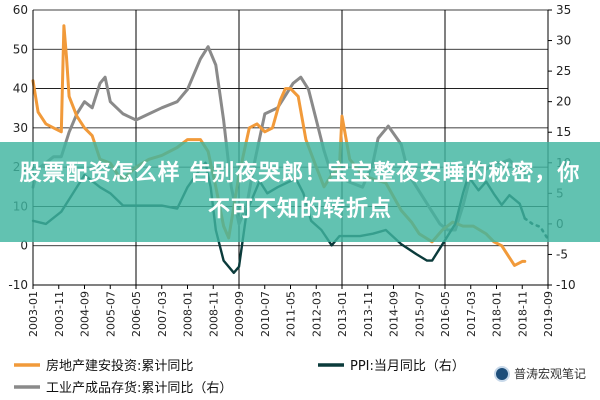  What do you see at coordinates (563, 10) in the screenshot?
I see `right-tick-label-35: 35` at bounding box center [563, 10].